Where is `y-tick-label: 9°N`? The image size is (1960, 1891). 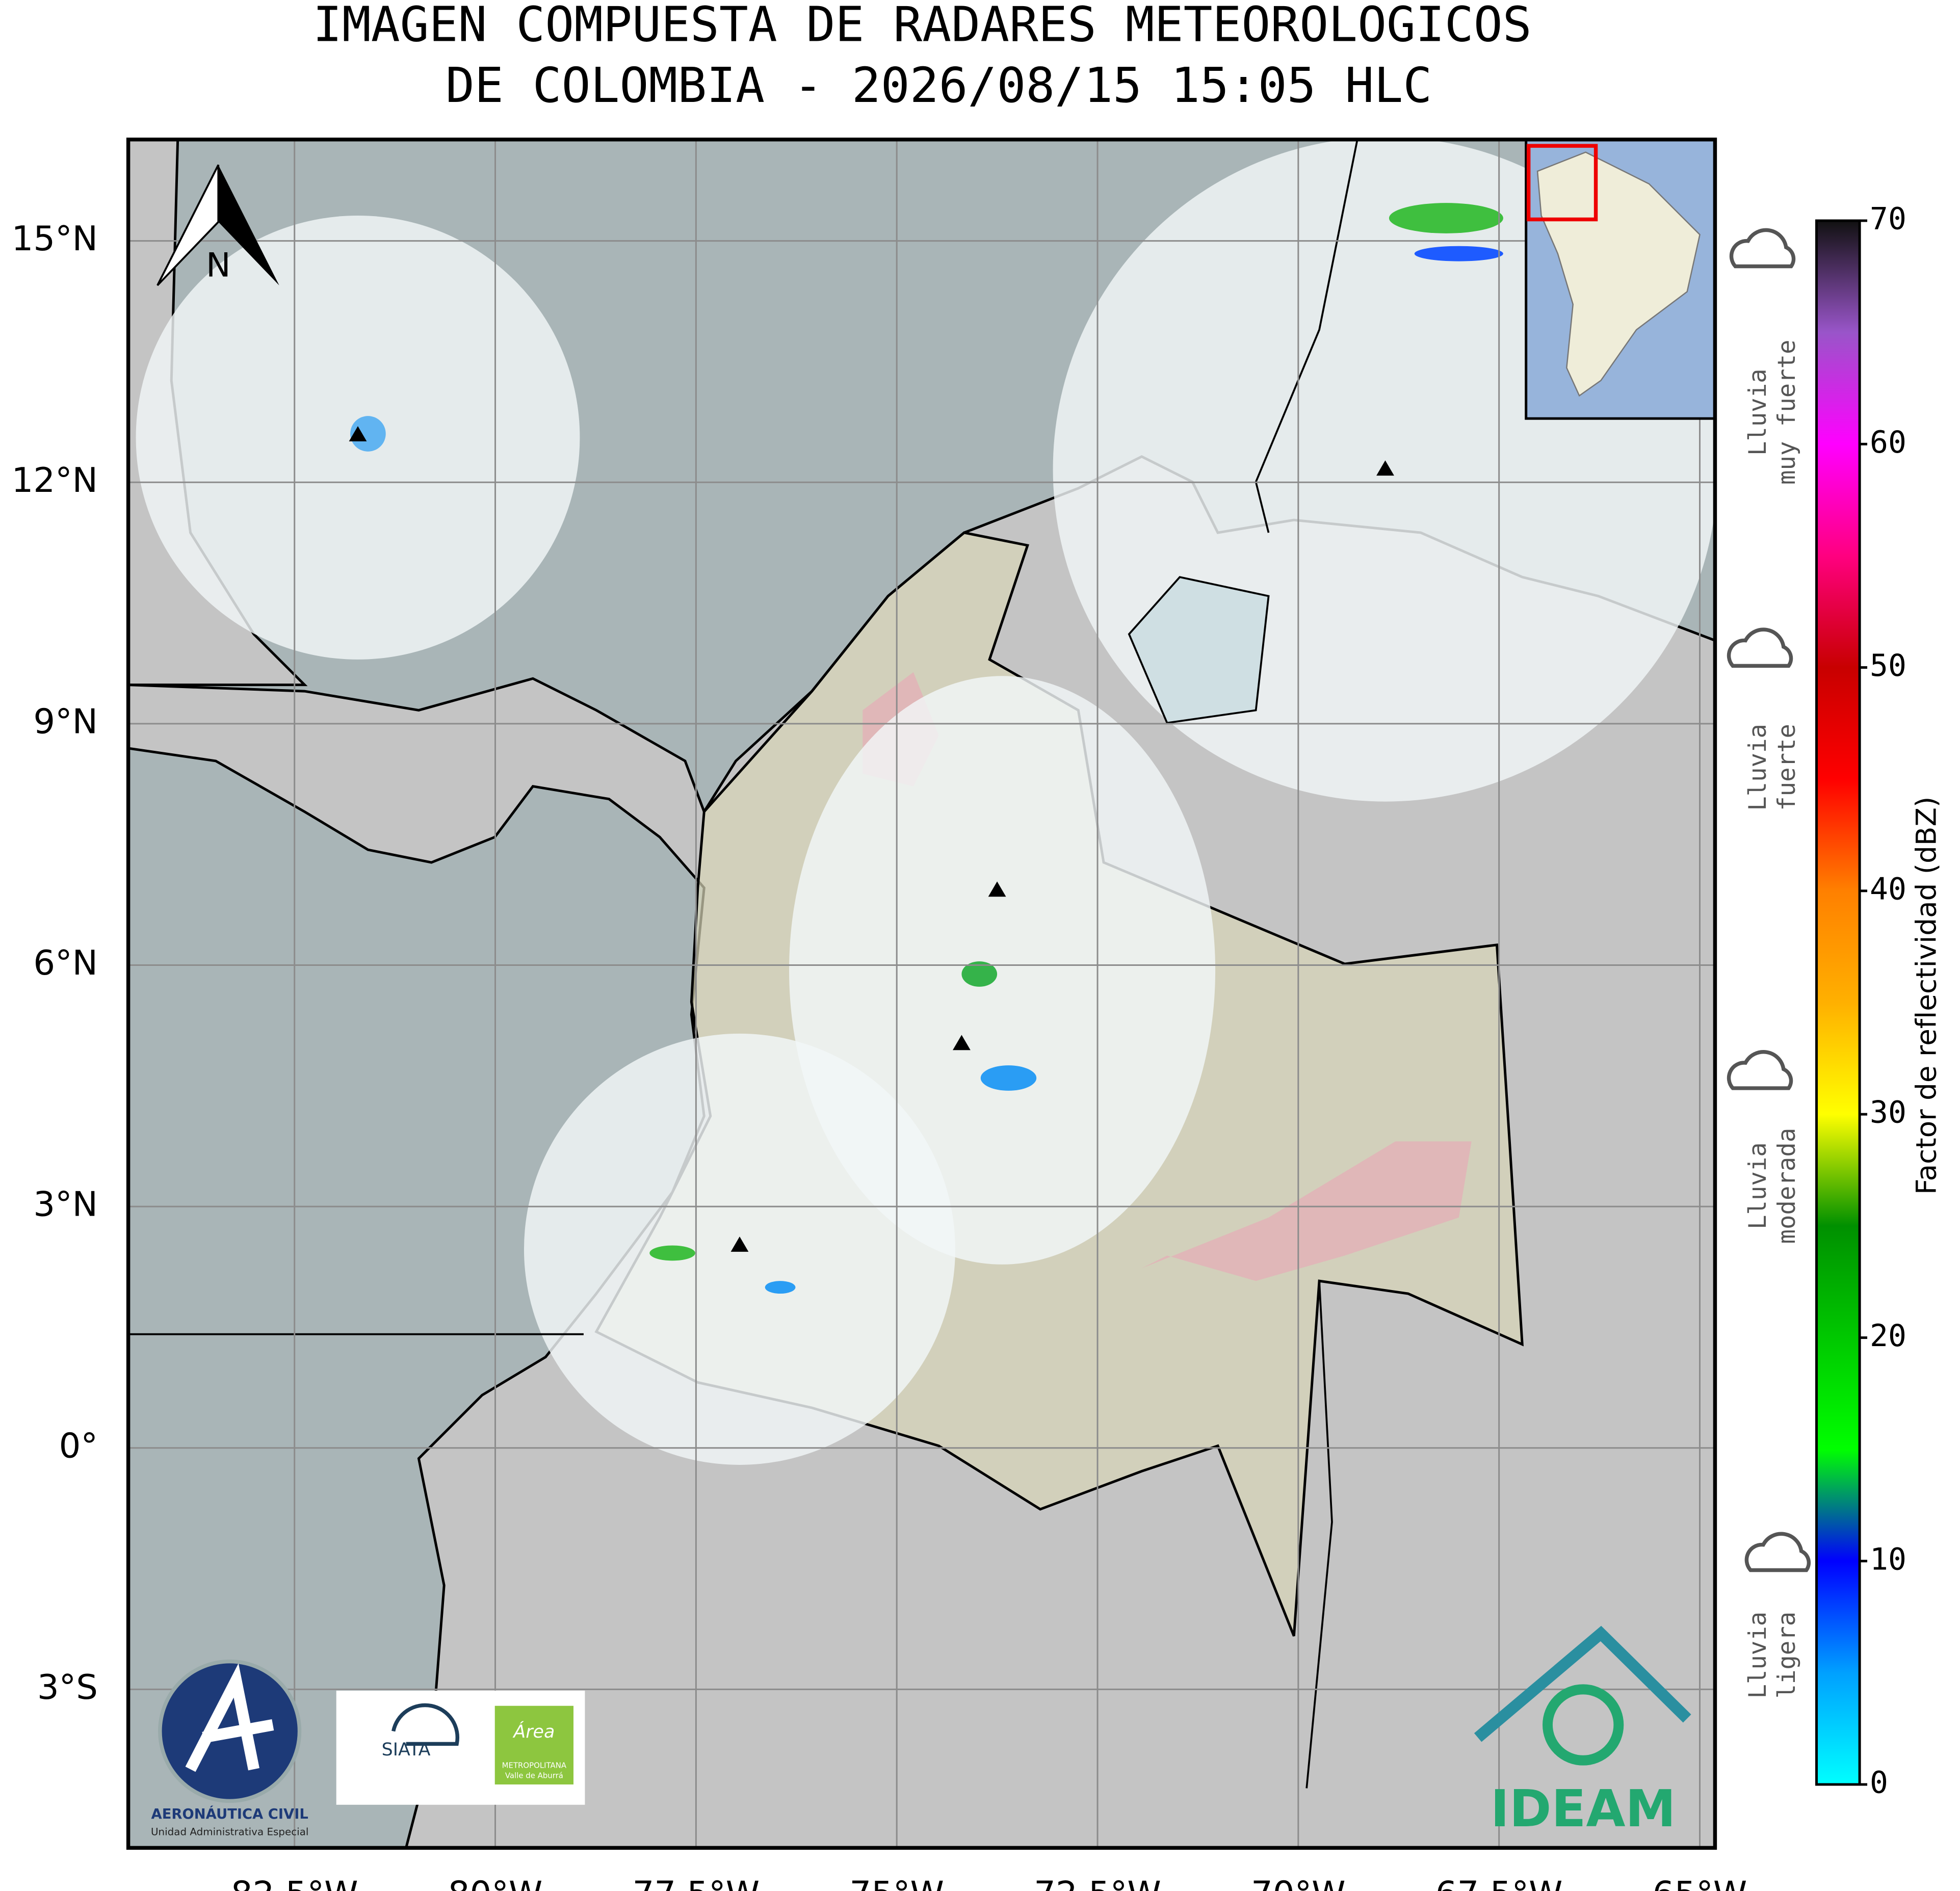 y-tick-label: 9°N is located at coordinates (66, 721).